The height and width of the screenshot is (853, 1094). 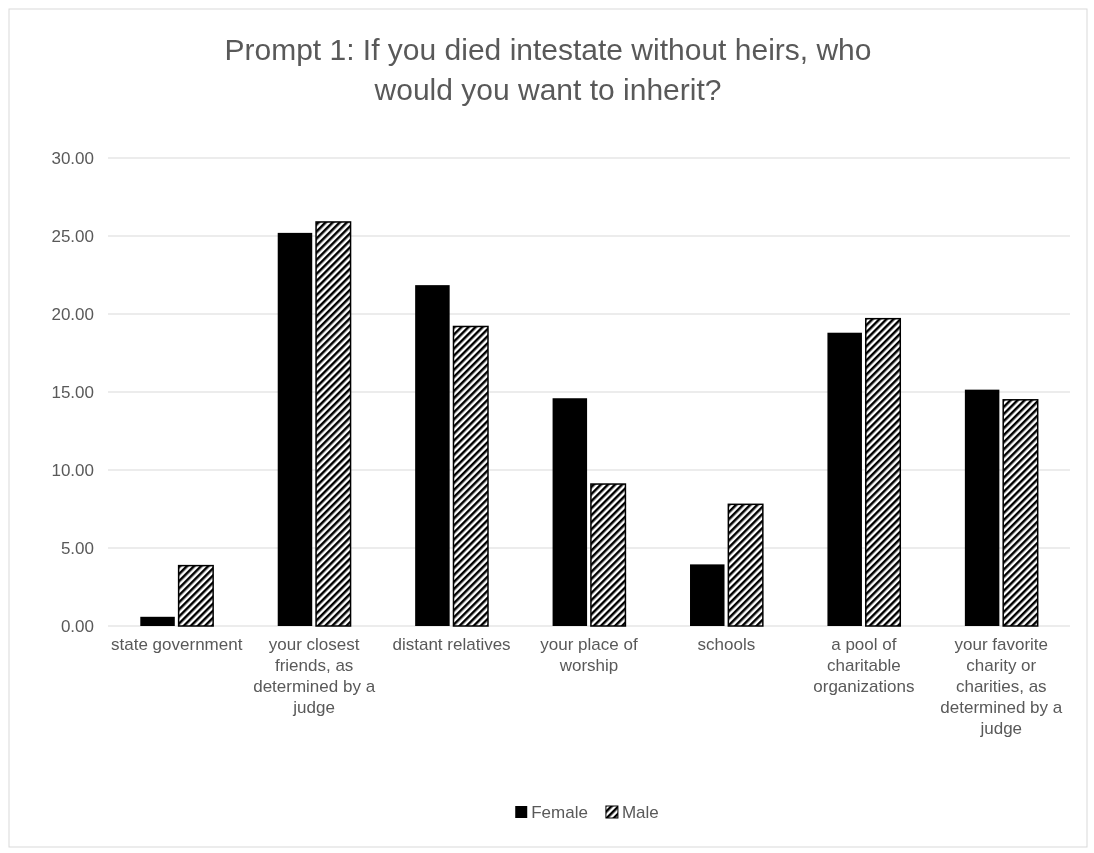 I want to click on y-tick-label: 25.00, so click(x=72, y=236).